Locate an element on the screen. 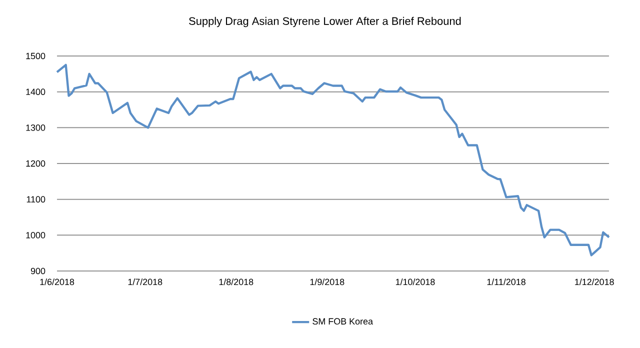  y-tick-label: 1300 is located at coordinates (36, 127).